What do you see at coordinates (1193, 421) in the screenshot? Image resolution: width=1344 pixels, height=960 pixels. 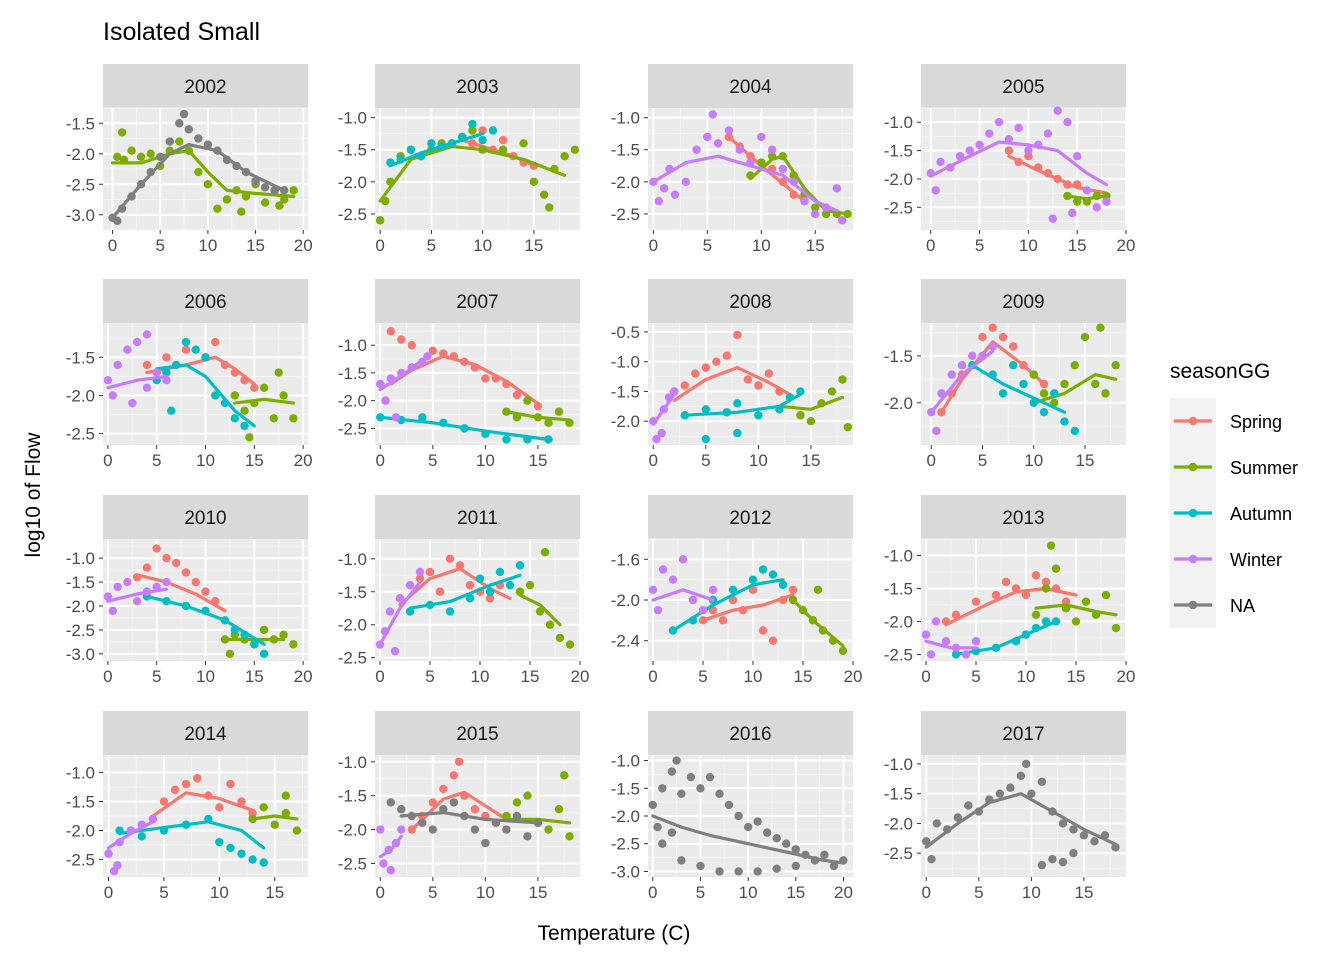 I see `legend-key-point` at bounding box center [1193, 421].